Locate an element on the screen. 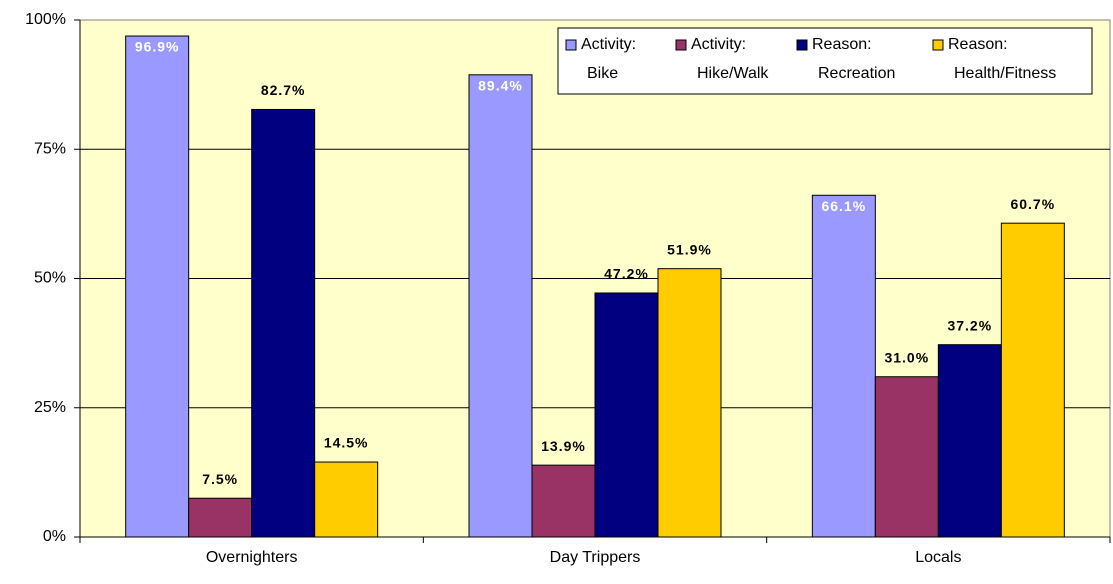  legend-label-line: Hike/Walk is located at coordinates (733, 73).